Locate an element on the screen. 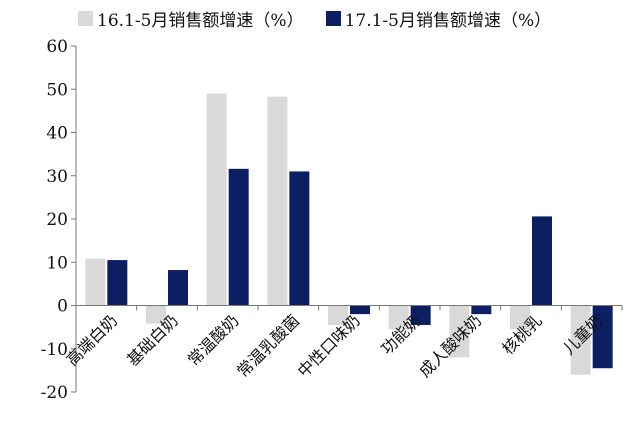 The image size is (640, 423). legend-item-2017: 17.1-5月销售额增速（%） is located at coordinates (438, 18).